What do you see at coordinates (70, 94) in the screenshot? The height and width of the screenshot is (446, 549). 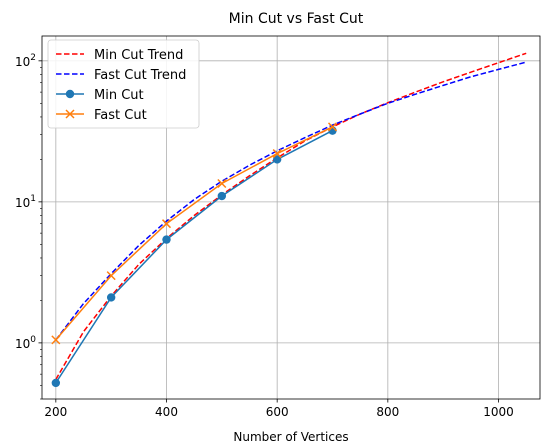 I see `legend-marker-min-cut` at bounding box center [70, 94].